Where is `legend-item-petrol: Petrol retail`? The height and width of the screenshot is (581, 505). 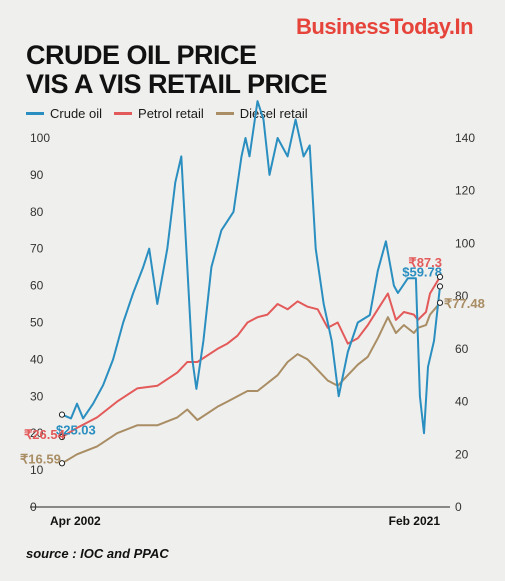
legend-item-petrol: Petrol retail is located at coordinates (159, 113).